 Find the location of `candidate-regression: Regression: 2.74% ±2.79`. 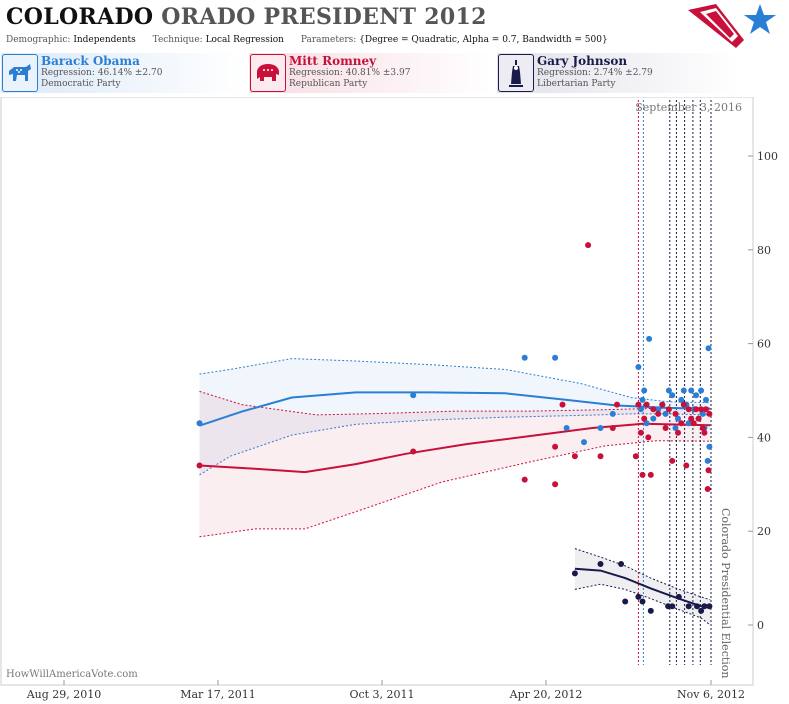

candidate-regression: Regression: 2.74% ±2.79 is located at coordinates (595, 73).